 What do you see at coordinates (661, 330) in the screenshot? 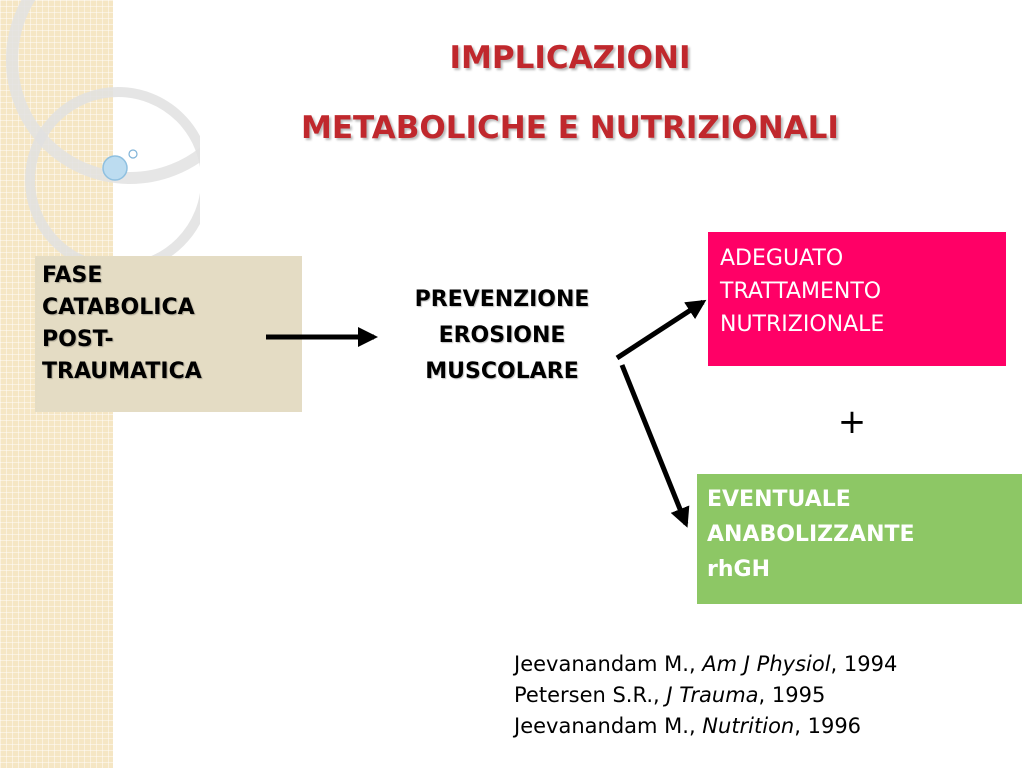
I see `arrow-to-adeguato` at bounding box center [661, 330].